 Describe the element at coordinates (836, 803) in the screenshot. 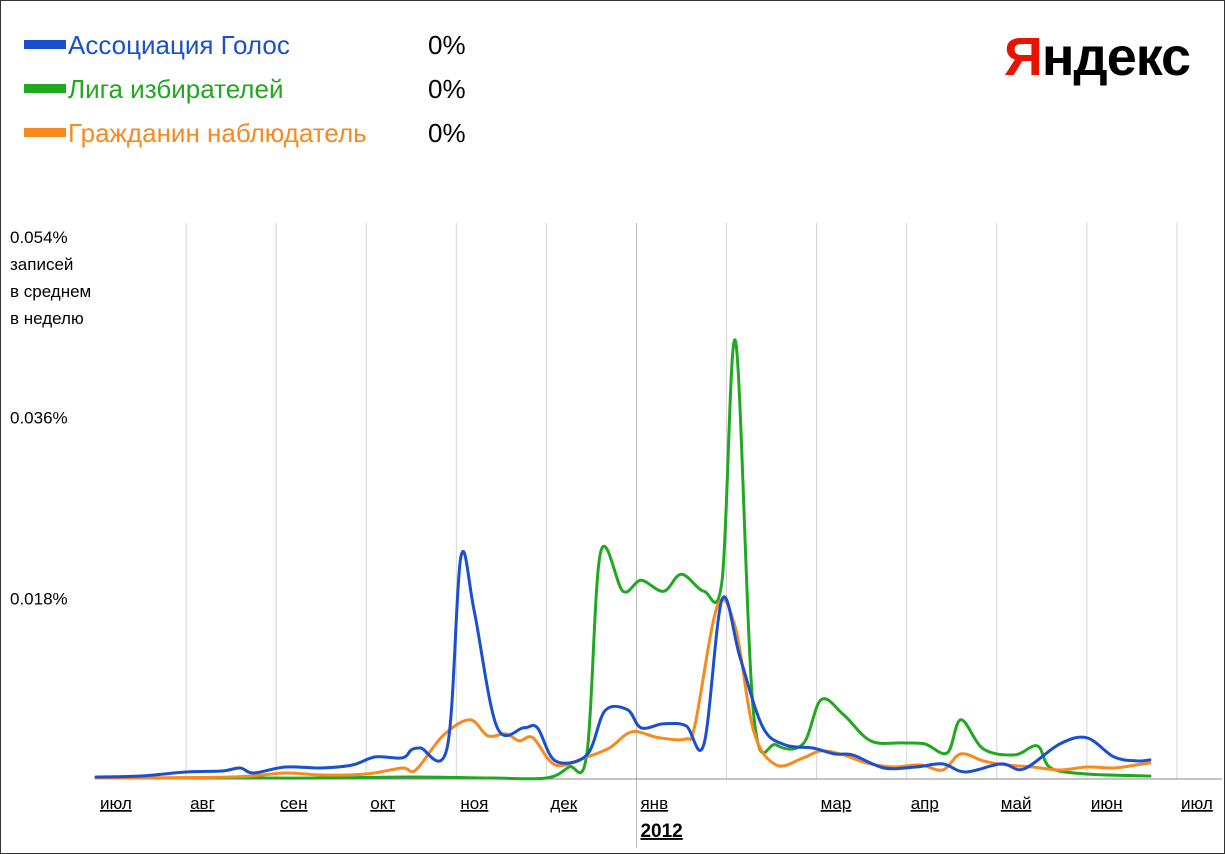

I see `x-tick-label: мар` at that location.